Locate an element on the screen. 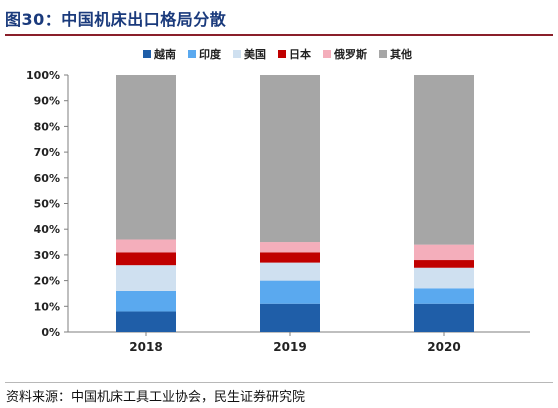 Image resolution: width=558 pixels, height=408 pixels. legend-label: 日本 is located at coordinates (300, 54).